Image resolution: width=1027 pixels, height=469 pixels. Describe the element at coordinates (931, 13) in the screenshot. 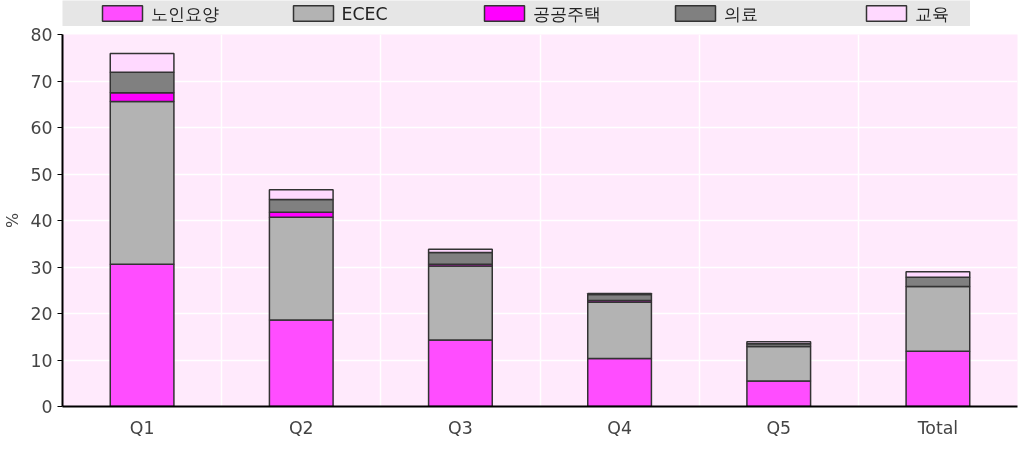

I see `legend-label: 교육` at that location.